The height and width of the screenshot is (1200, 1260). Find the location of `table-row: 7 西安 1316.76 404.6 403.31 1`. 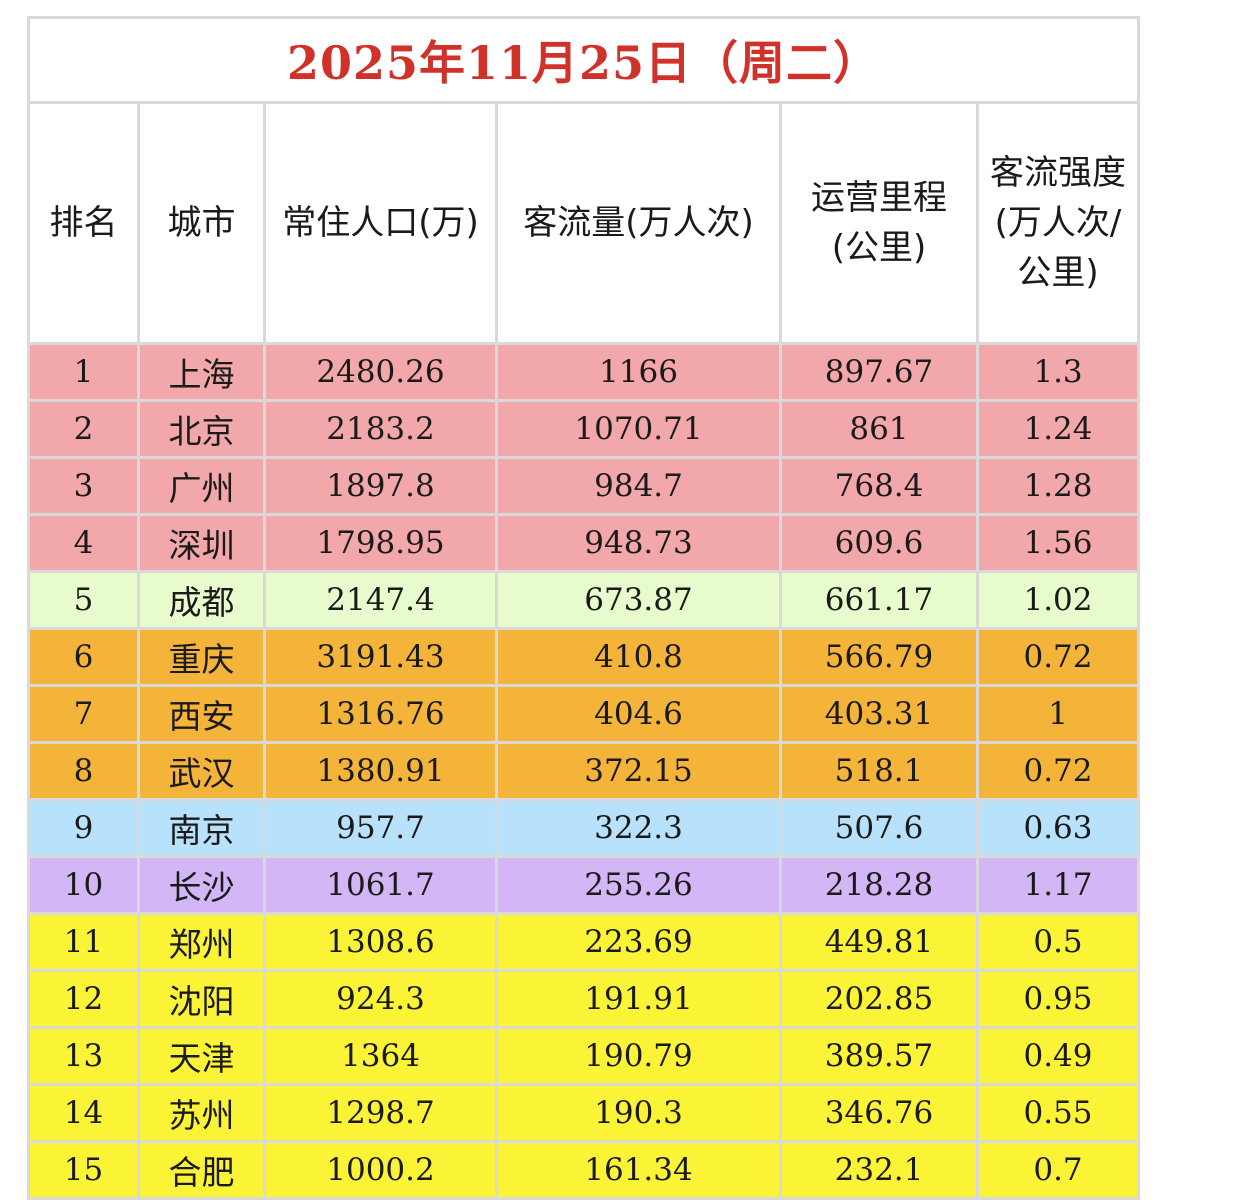

table-row: 7 西安 1316.76 404.6 403.31 1 is located at coordinates (583, 714).